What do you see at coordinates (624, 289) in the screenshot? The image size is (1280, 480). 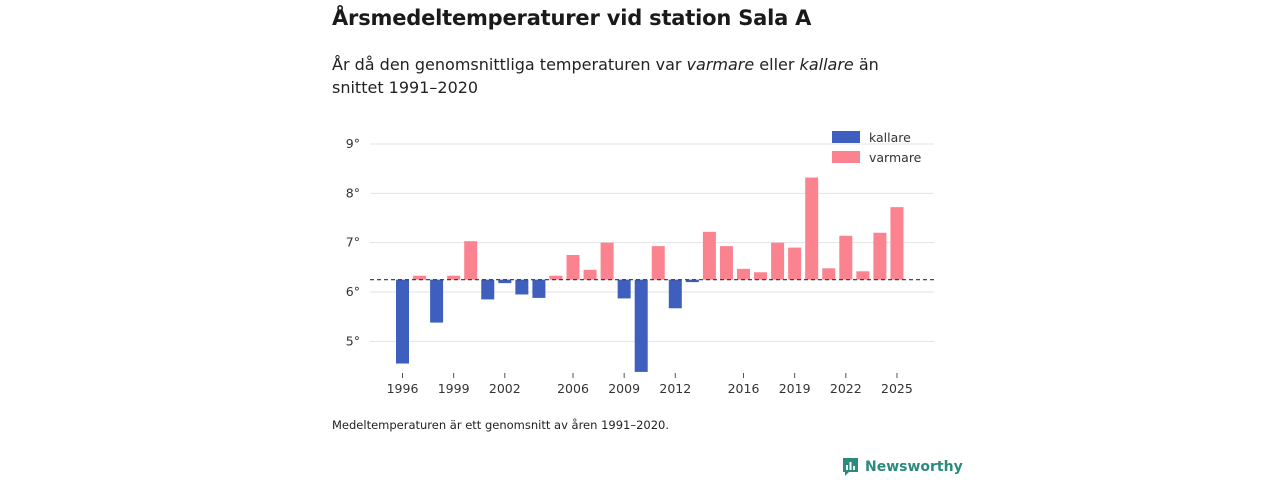 I see `bar-2009` at bounding box center [624, 289].